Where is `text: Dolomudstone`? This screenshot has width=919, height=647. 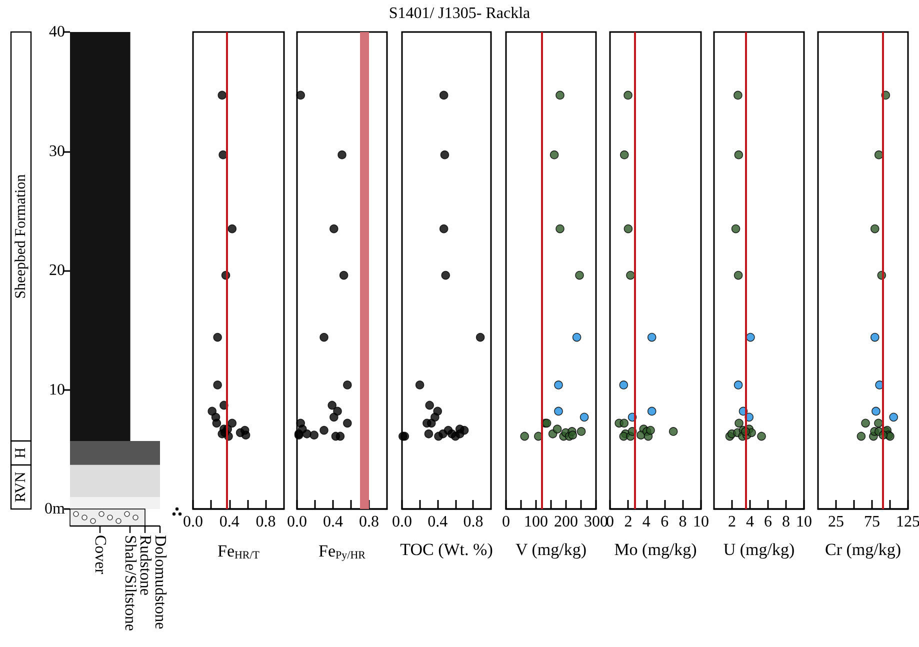 text: Dolomudstone is located at coordinates (160, 582).